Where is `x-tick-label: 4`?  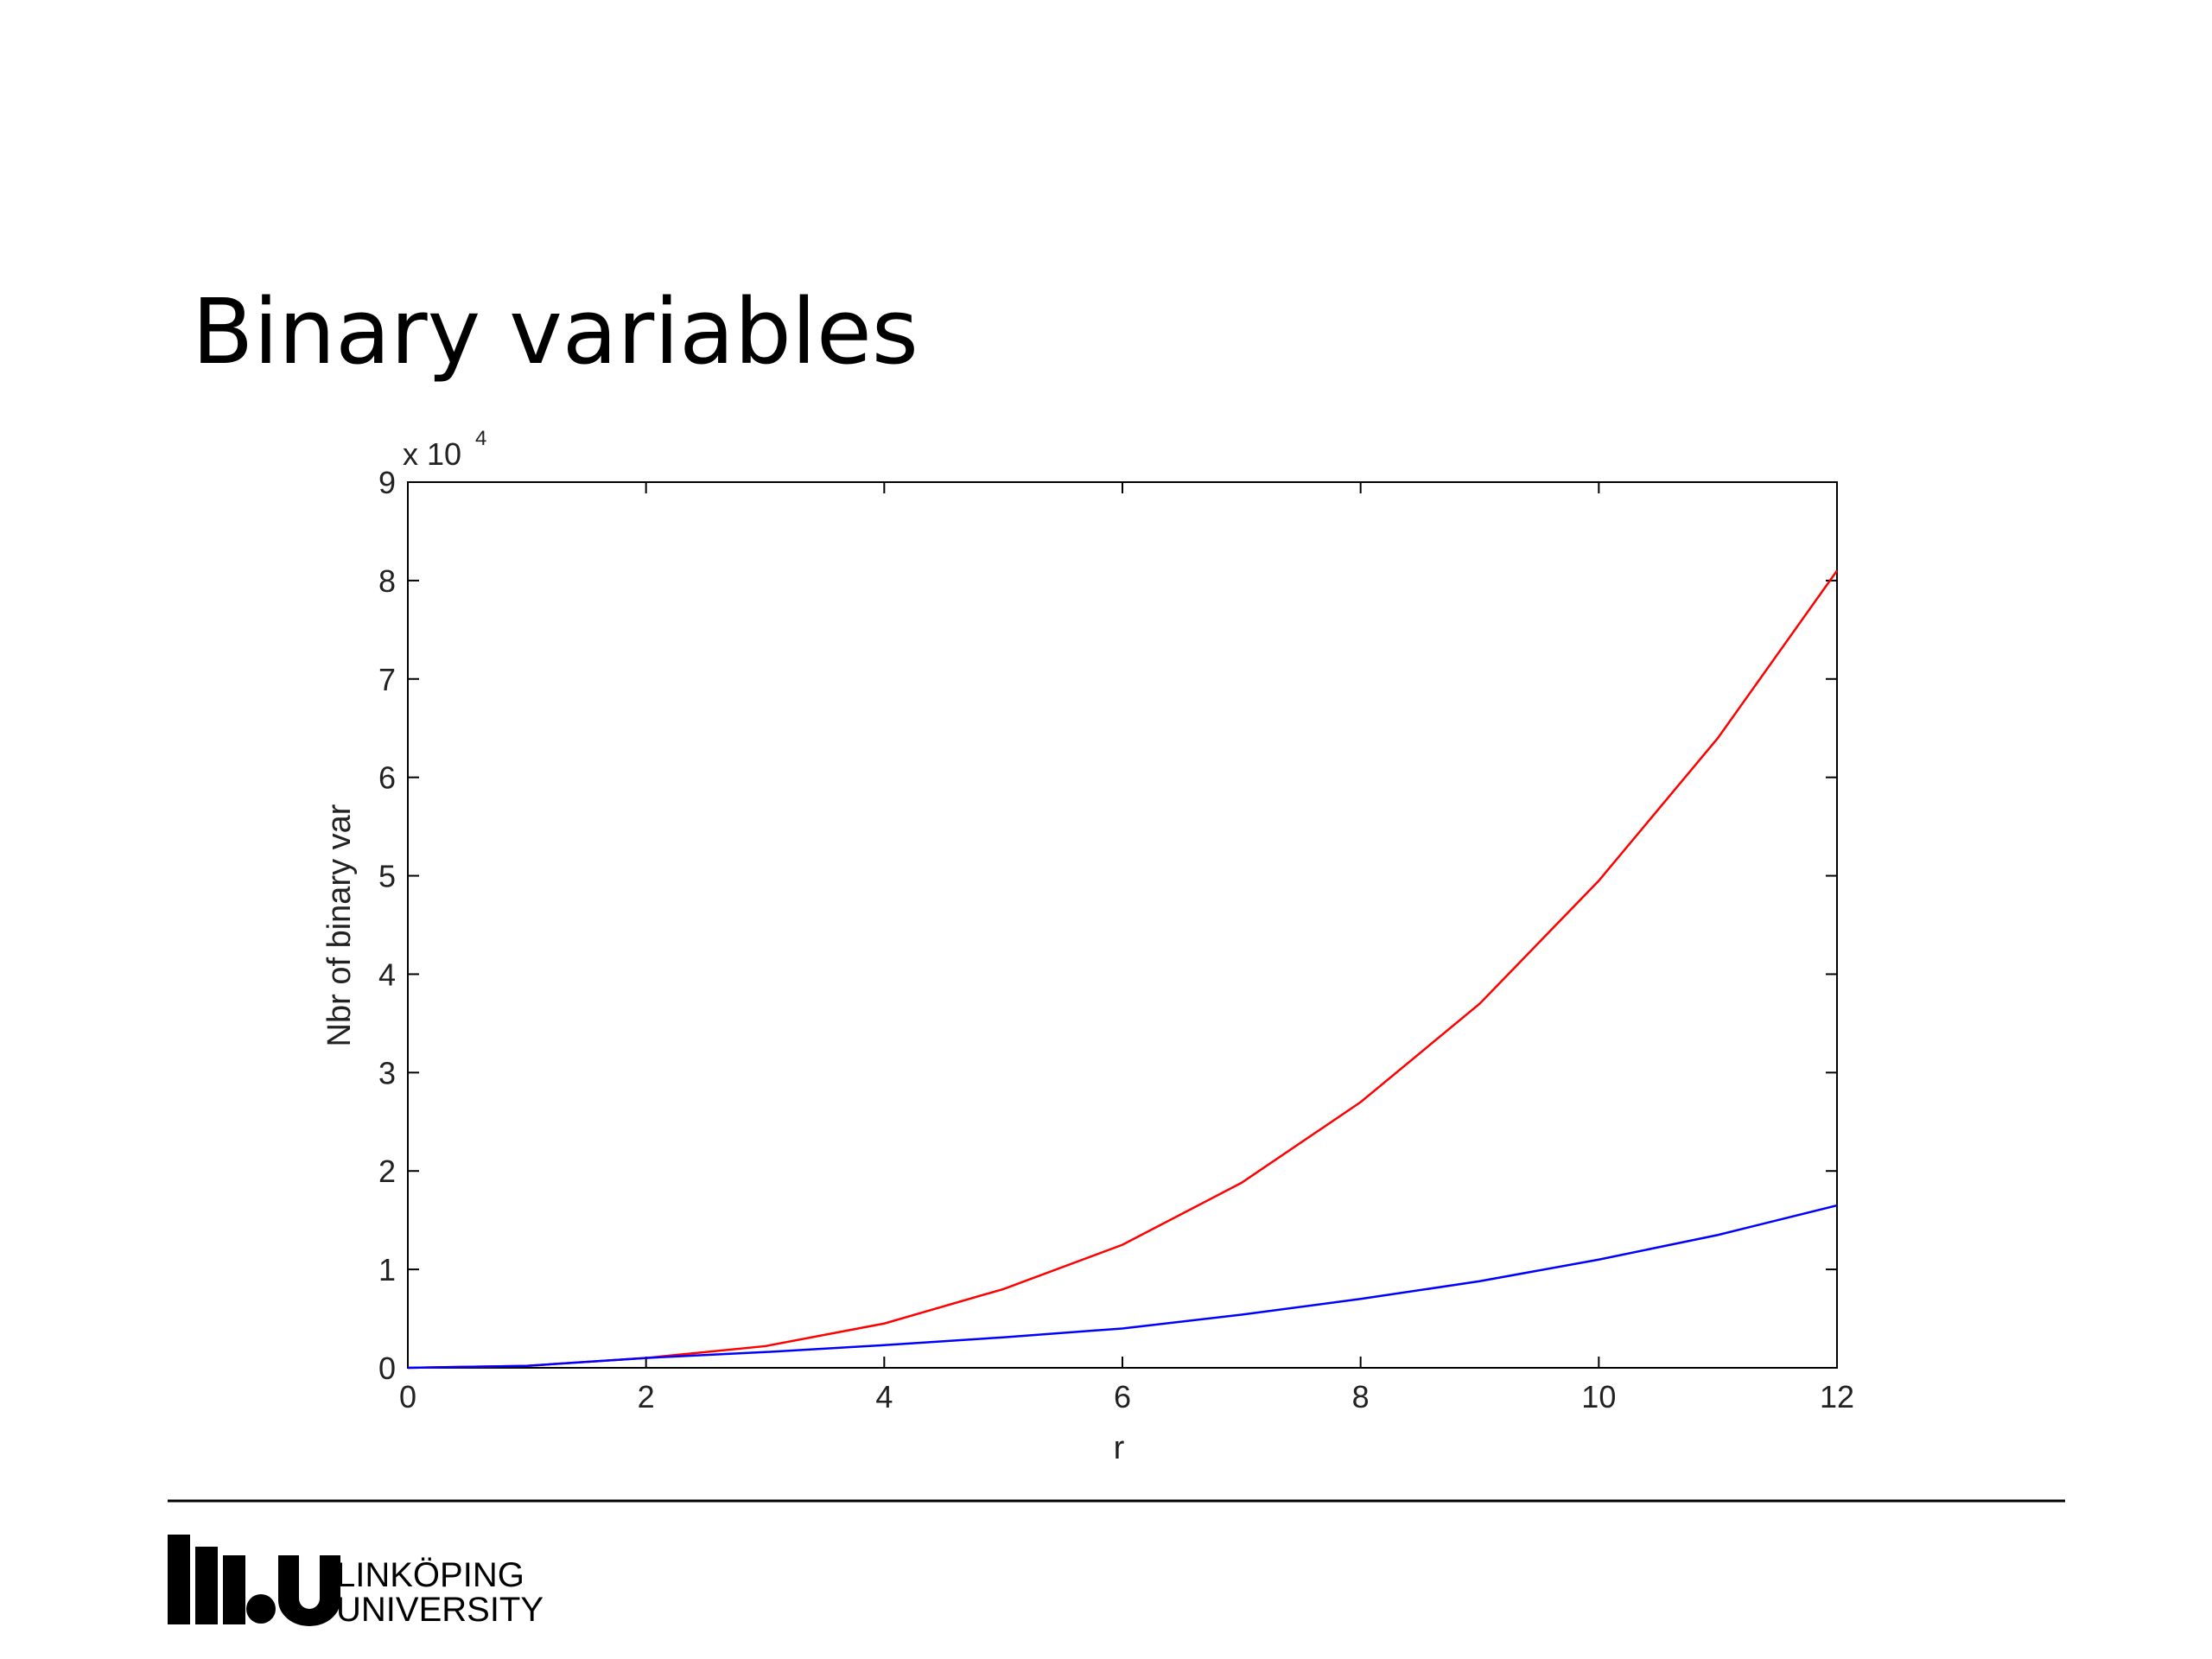 x-tick-label: 4 is located at coordinates (884, 1396).